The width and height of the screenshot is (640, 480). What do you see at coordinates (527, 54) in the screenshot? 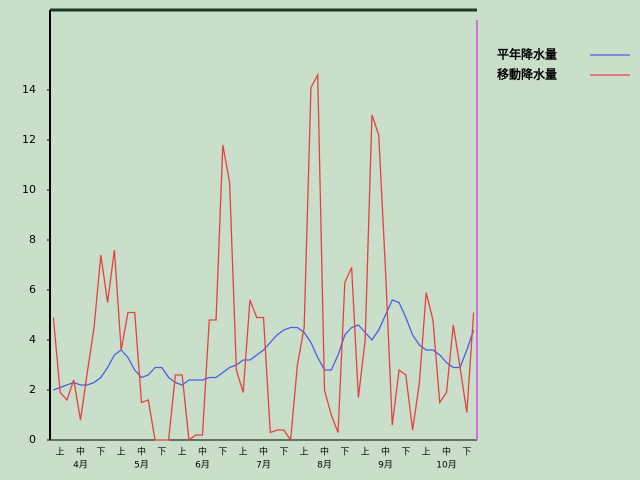
I see `legend-label: 平年降水量` at bounding box center [527, 54].